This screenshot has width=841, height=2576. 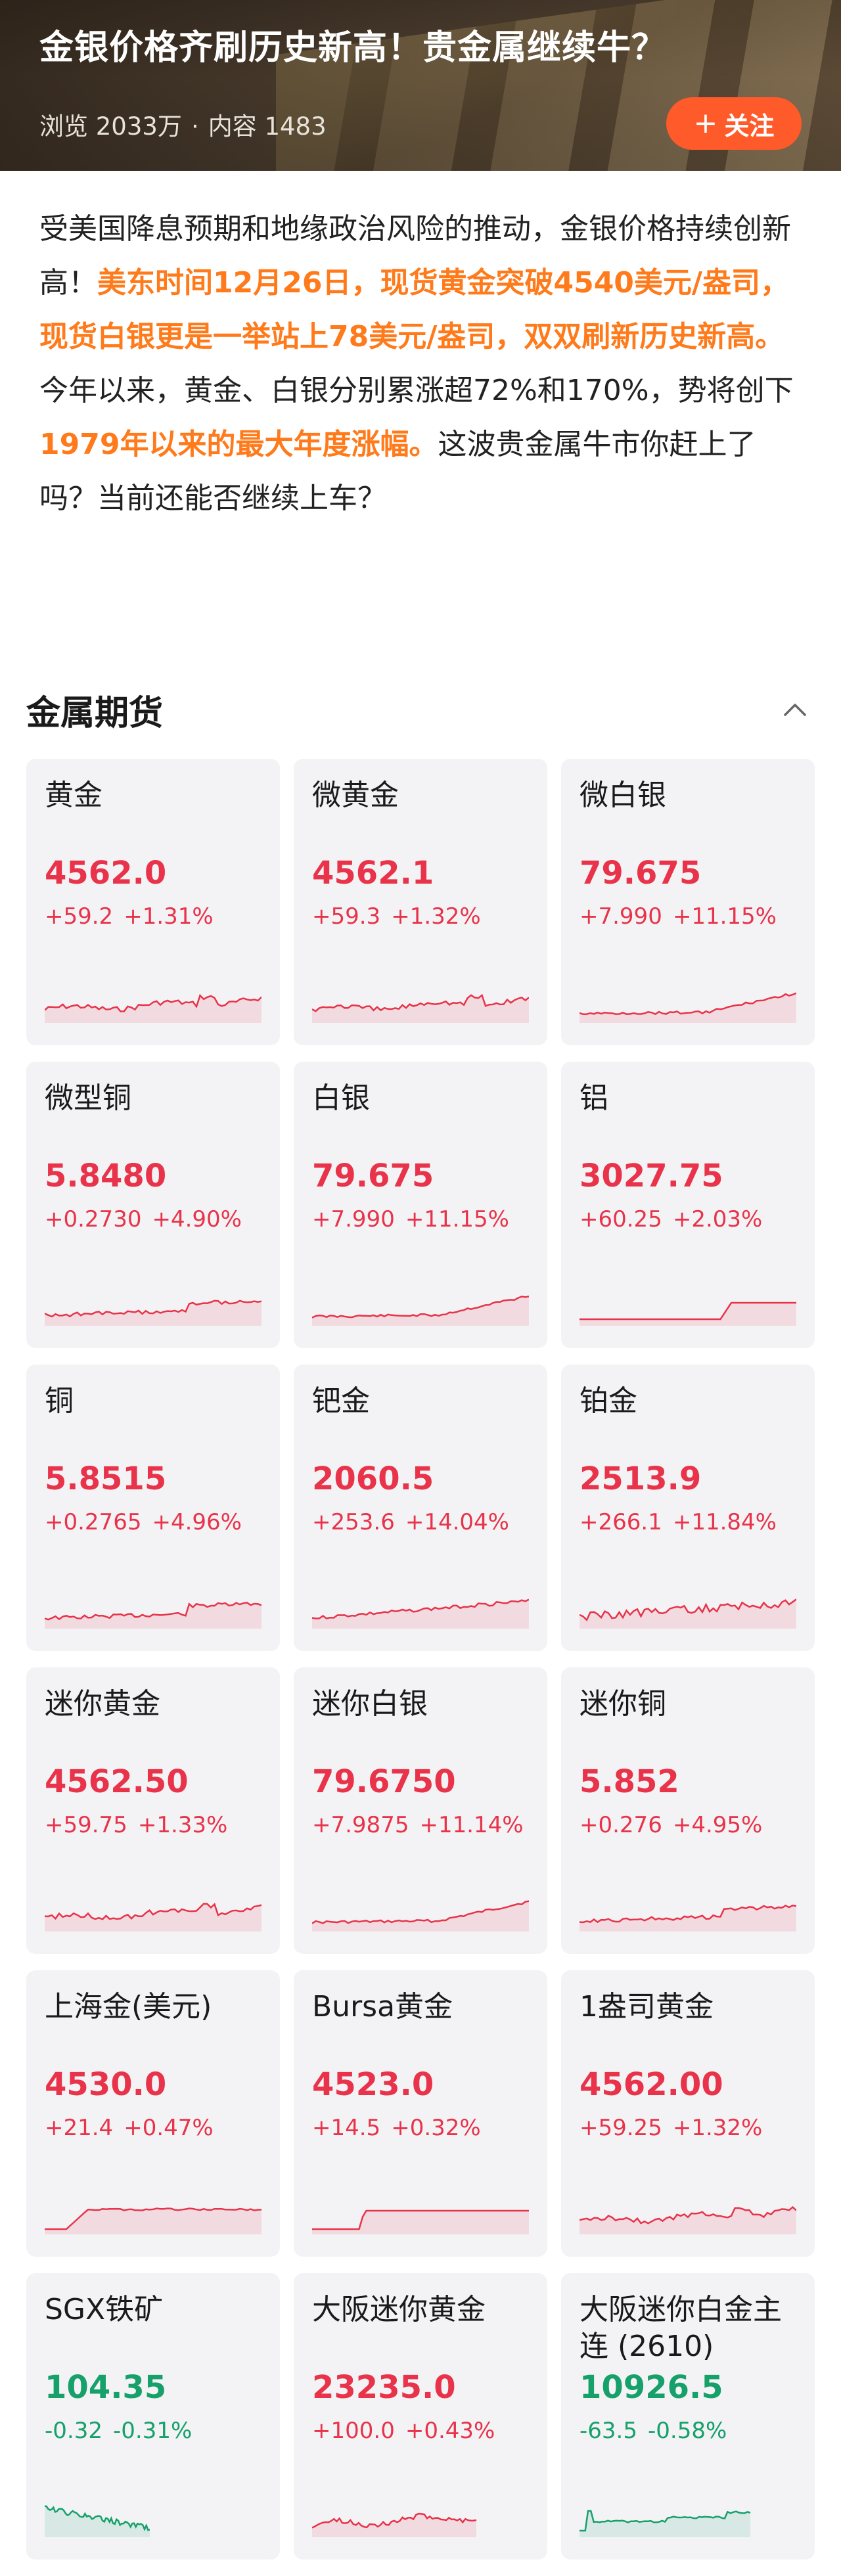 I want to click on header-banner: 金银价格齐刷历史新高！贵金属继续牛？ 浏览 2033万 · 内容 1483 + 关注, so click(x=420, y=85).